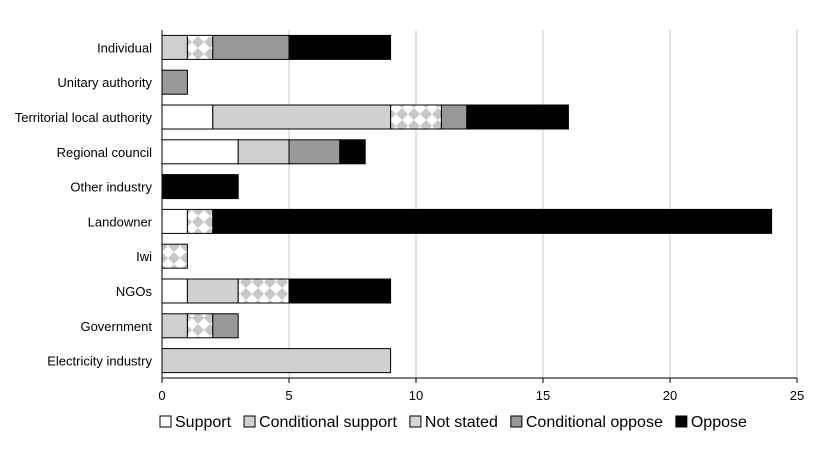 The image size is (827, 451). Describe the element at coordinates (174, 82) in the screenshot. I see `bar-unitary-authority-conditional-oppose` at that location.